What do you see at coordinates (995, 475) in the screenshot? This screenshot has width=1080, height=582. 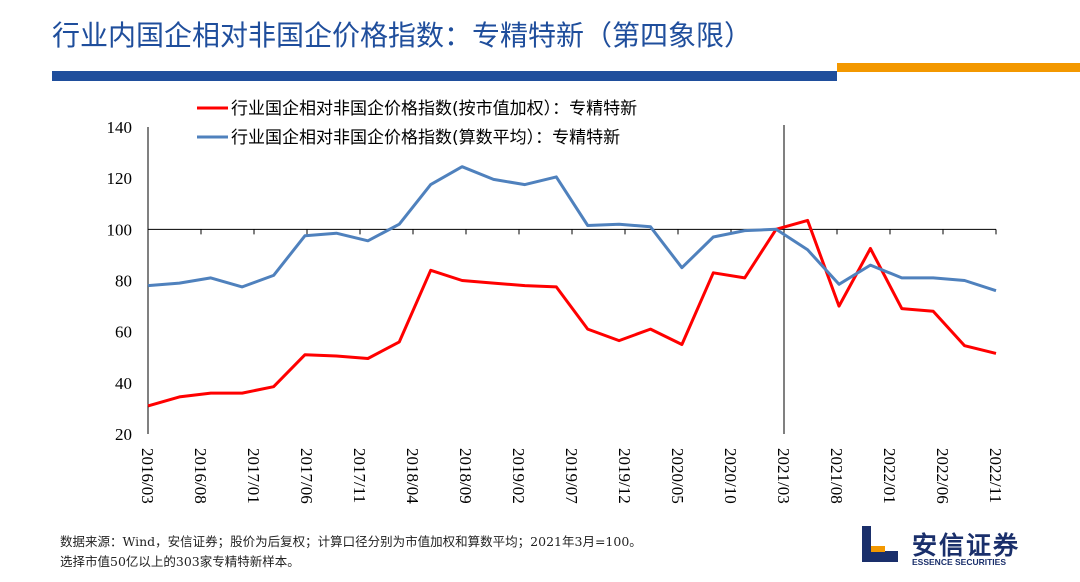 I see `x-tick-label: 2022/11` at bounding box center [995, 475].